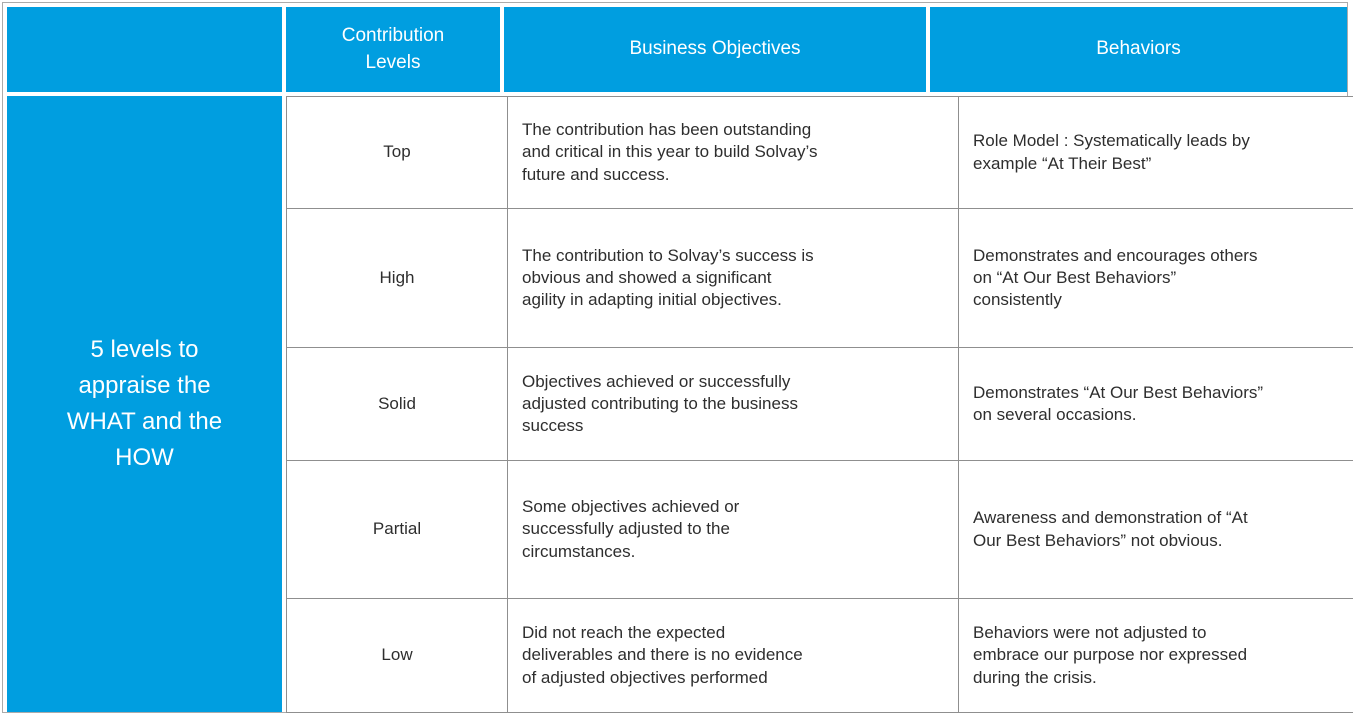 The width and height of the screenshot is (1353, 717). I want to click on level-cell: Solid, so click(397, 404).